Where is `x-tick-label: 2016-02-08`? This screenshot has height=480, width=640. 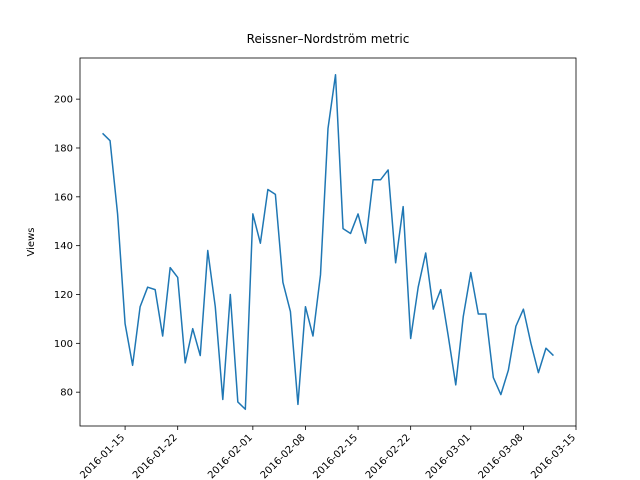
x-tick-label: 2016-02-08 is located at coordinates (283, 456).